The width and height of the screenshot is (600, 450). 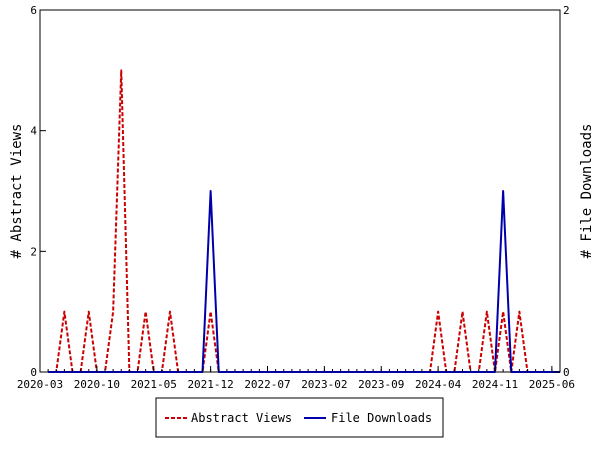 What do you see at coordinates (97, 384) in the screenshot?
I see `x-tick-label: 2020-10` at bounding box center [97, 384].